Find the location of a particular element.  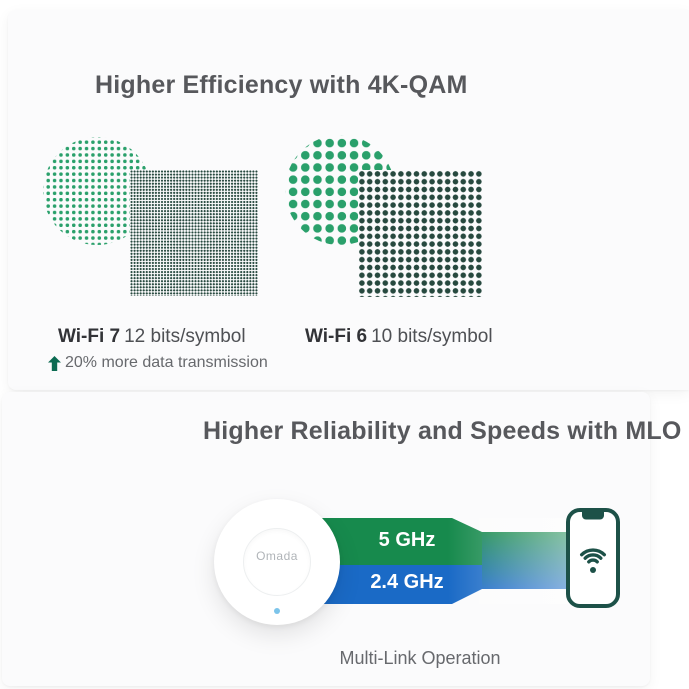

wifi7-note-text: 20% more data transmission is located at coordinates (166, 362).